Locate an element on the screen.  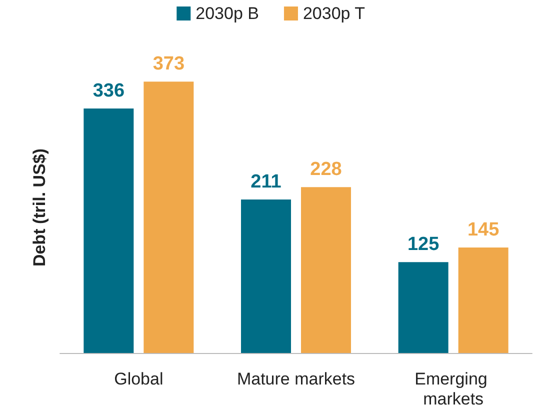
data-label: 373 is located at coordinates (168, 64).